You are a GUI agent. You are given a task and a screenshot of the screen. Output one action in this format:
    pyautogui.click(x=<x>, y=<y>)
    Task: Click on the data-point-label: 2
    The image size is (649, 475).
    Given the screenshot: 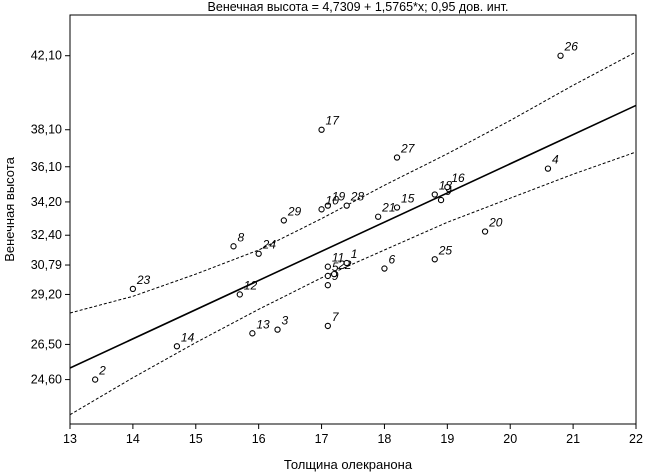 What is the action you would take?
    pyautogui.click(x=102, y=371)
    